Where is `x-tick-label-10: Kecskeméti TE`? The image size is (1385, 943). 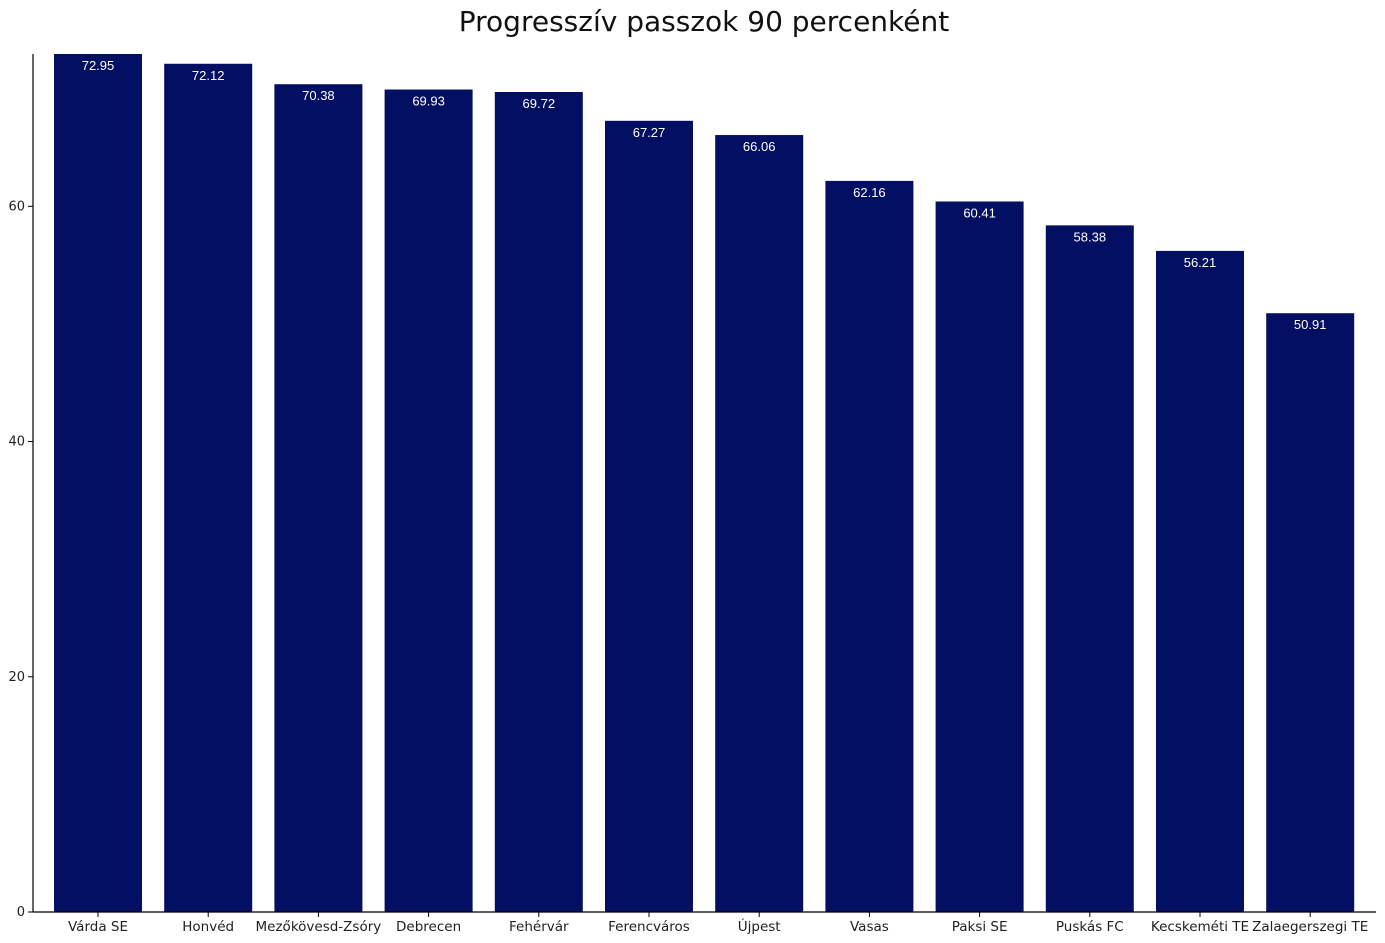
x-tick-label-10: Kecskeméti TE is located at coordinates (1200, 927).